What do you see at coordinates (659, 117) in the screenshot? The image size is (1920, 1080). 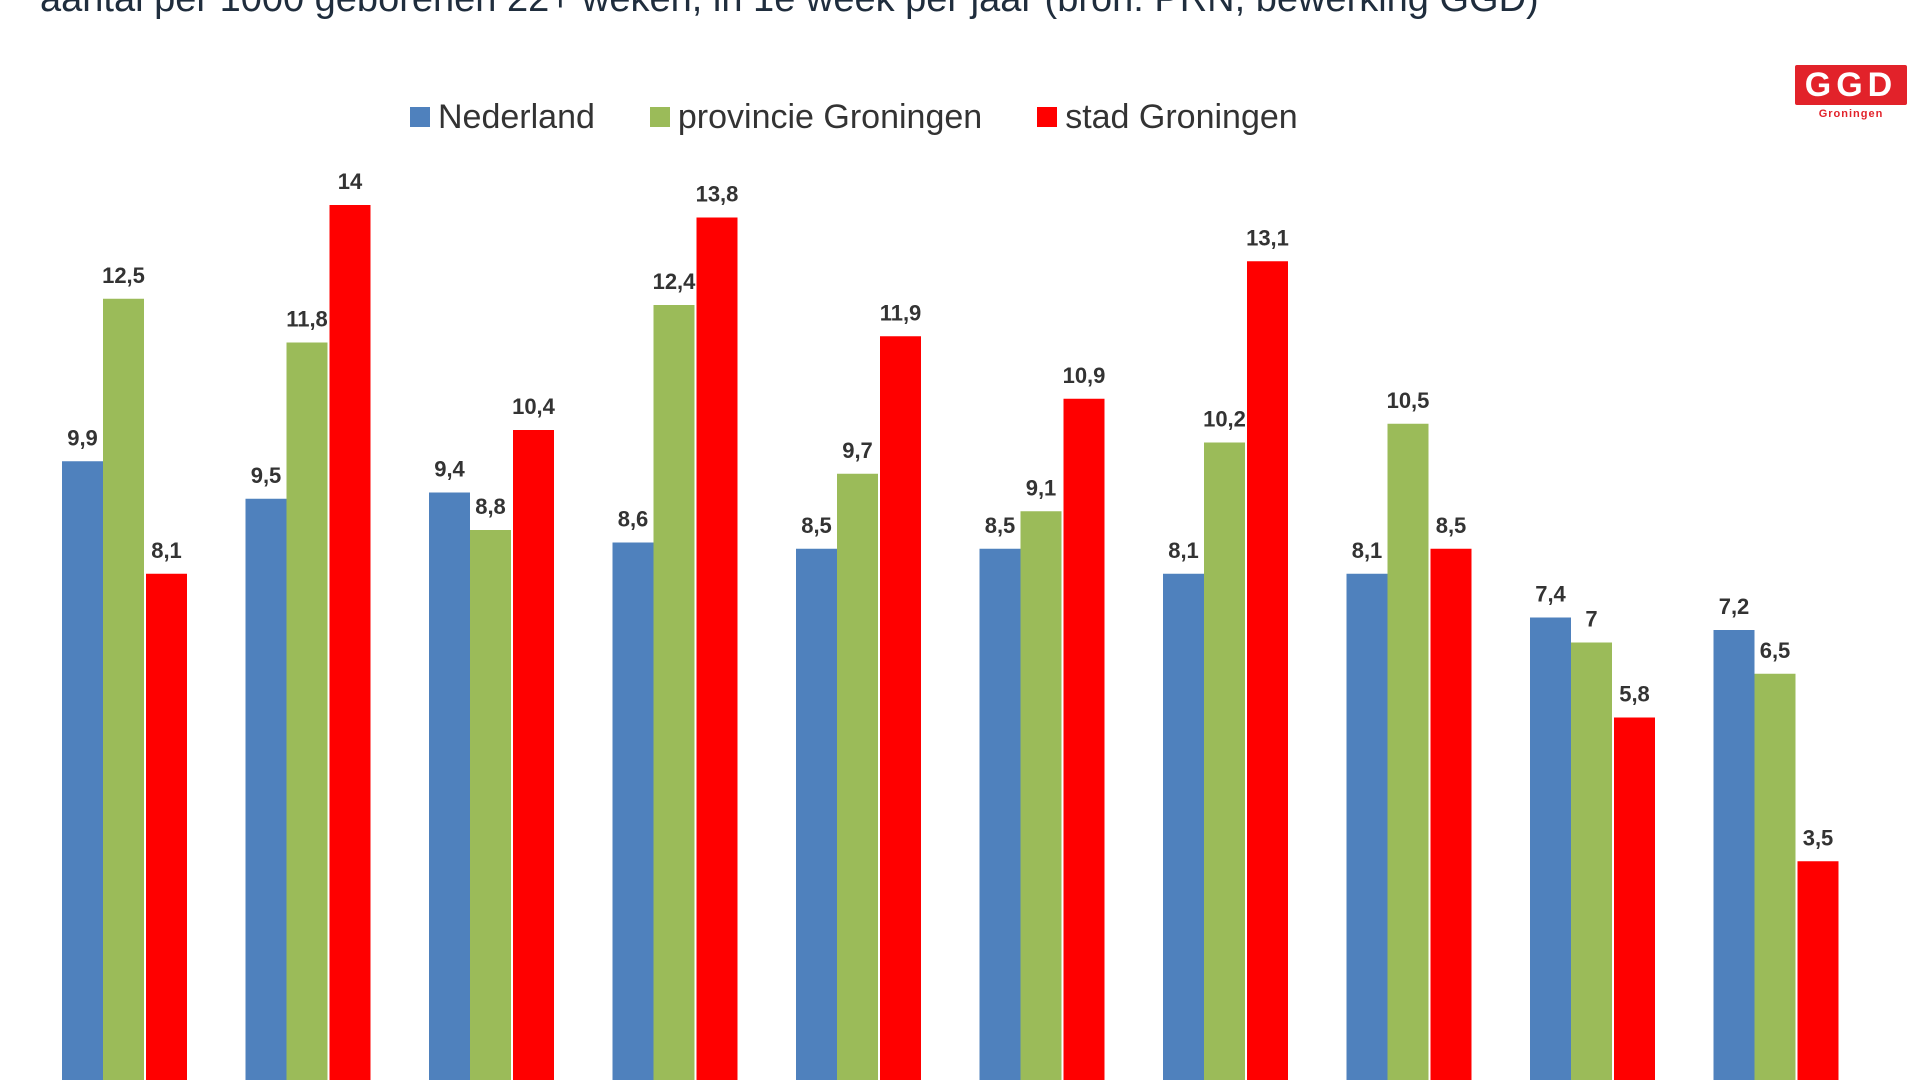 I see `legend-swatch-provincie` at bounding box center [659, 117].